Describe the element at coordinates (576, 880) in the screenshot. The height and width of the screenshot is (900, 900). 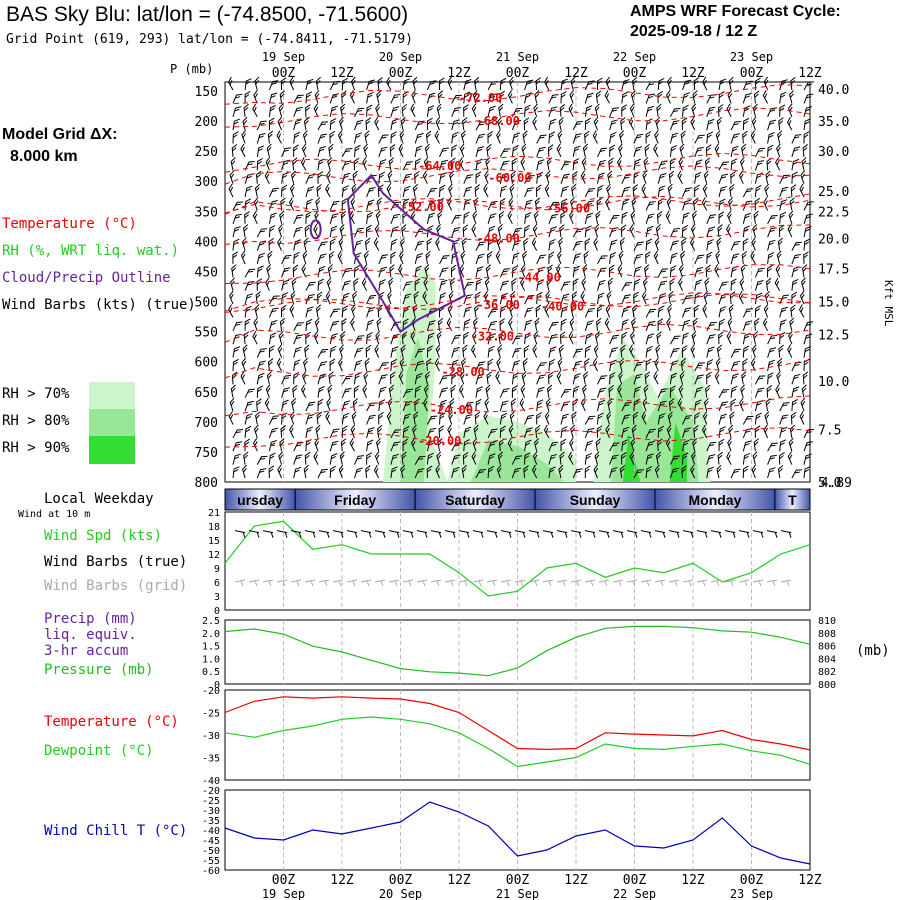
I see `bottom-time-tick: 12Z` at that location.